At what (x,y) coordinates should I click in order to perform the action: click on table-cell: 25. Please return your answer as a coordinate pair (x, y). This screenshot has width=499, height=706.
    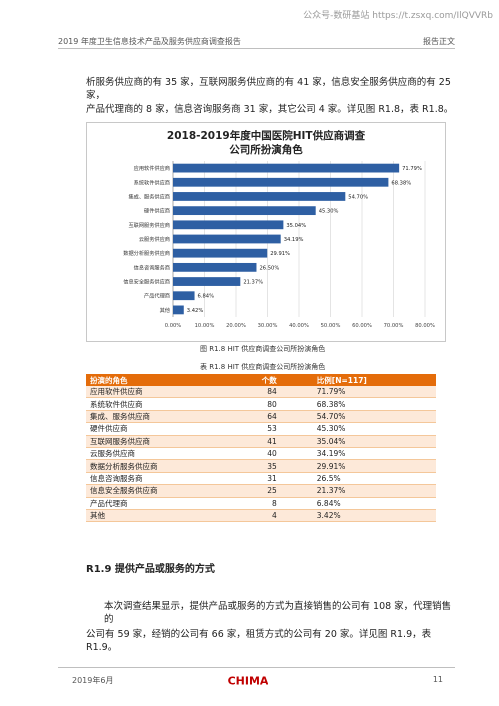
    Looking at the image, I should click on (260, 491).